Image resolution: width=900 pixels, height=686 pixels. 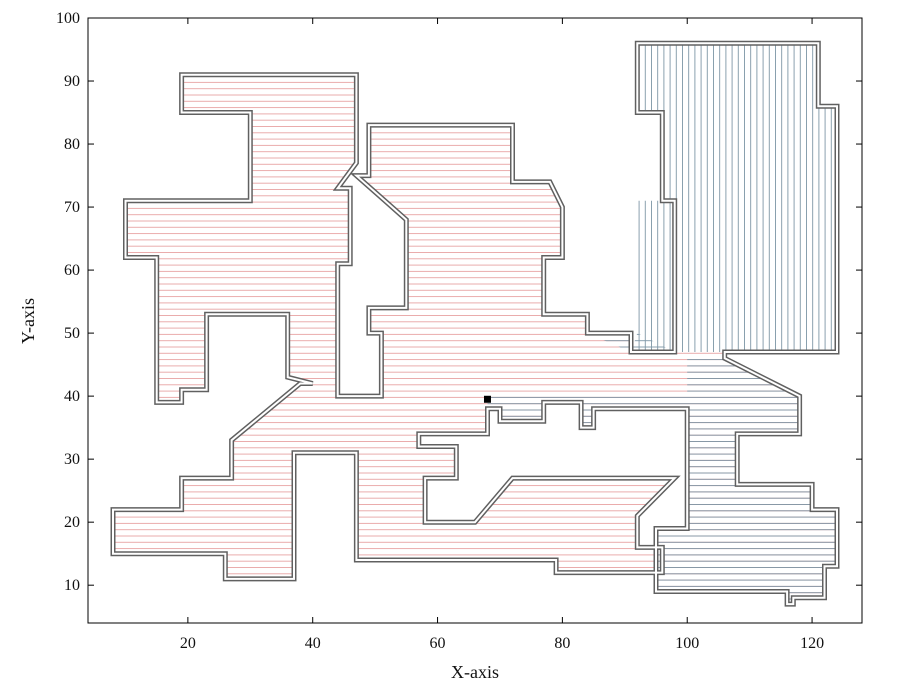 I want to click on y-tick-label: 80, so click(x=72, y=144).